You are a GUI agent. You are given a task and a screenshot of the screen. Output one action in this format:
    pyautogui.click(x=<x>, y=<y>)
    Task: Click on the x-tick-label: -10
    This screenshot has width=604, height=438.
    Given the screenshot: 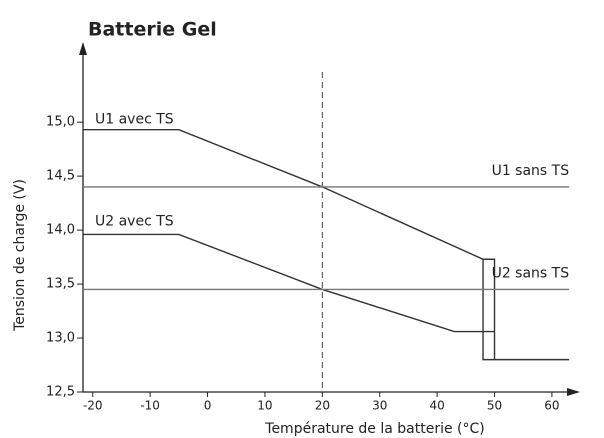 What is the action you would take?
    pyautogui.click(x=150, y=406)
    